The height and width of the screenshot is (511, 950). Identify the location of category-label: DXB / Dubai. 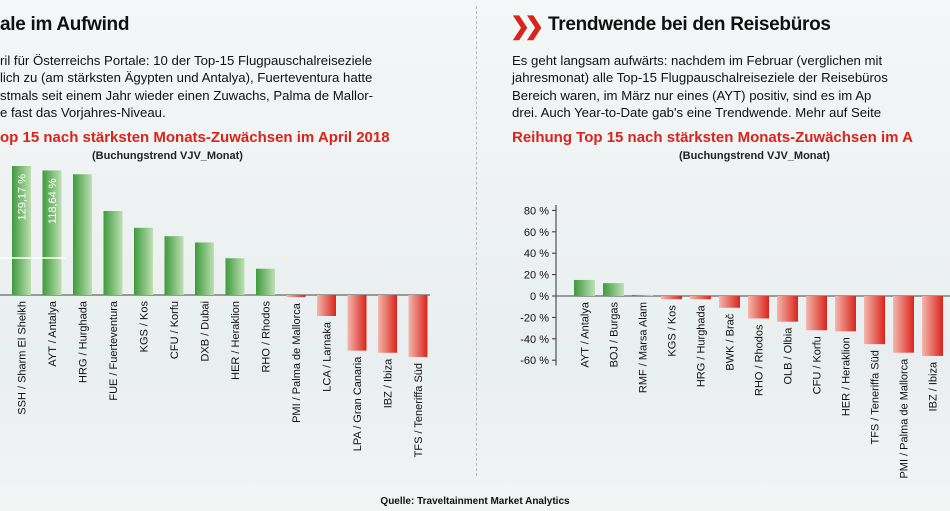
(206, 331).